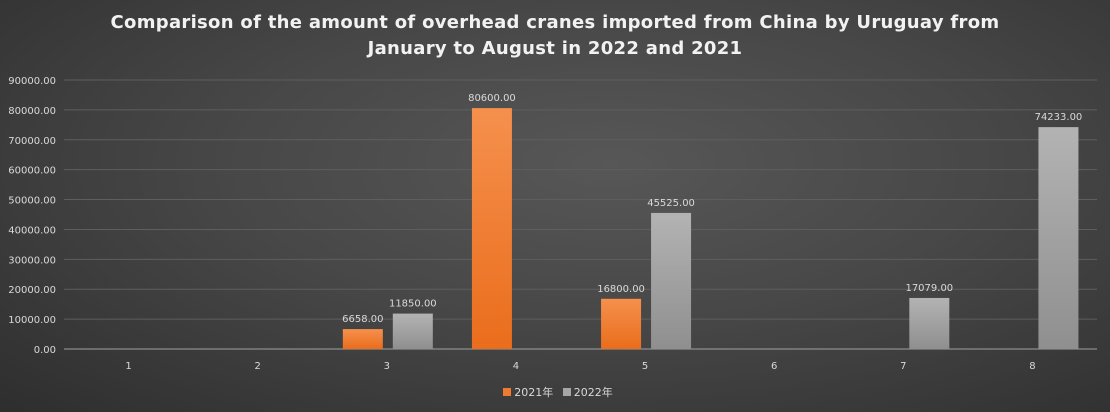  Describe the element at coordinates (1032, 366) in the screenshot. I see `x-tick-label: 8` at that location.